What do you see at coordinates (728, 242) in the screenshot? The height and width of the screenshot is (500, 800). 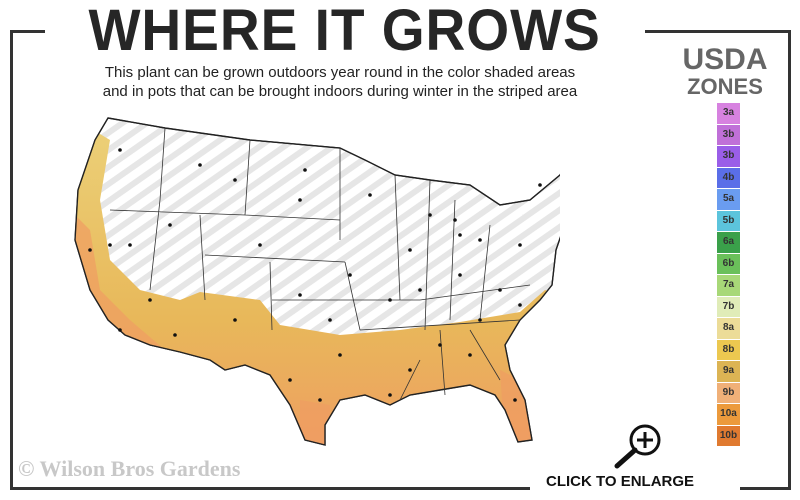 I see `zone-swatch-6a: 6a` at bounding box center [728, 242].